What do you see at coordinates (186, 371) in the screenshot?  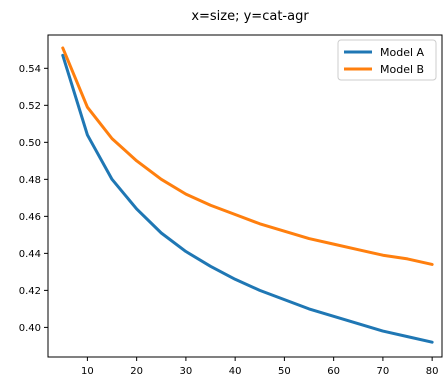 I see `x-tick-label: 30` at bounding box center [186, 371].